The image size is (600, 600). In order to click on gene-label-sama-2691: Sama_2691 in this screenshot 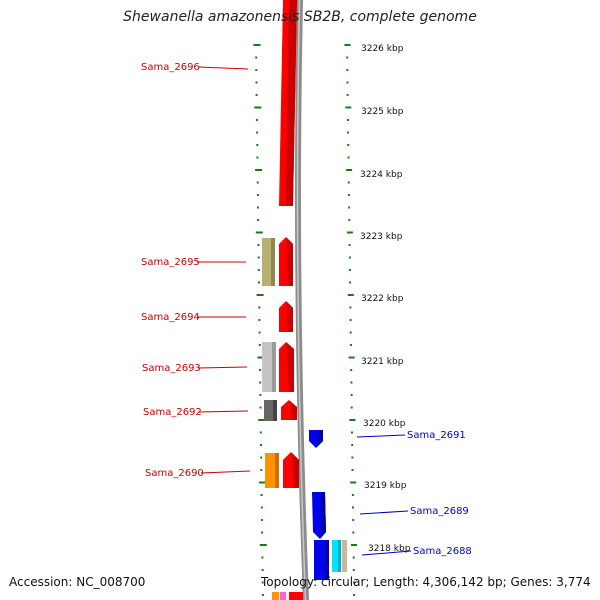, I will do `click(436, 435)`.